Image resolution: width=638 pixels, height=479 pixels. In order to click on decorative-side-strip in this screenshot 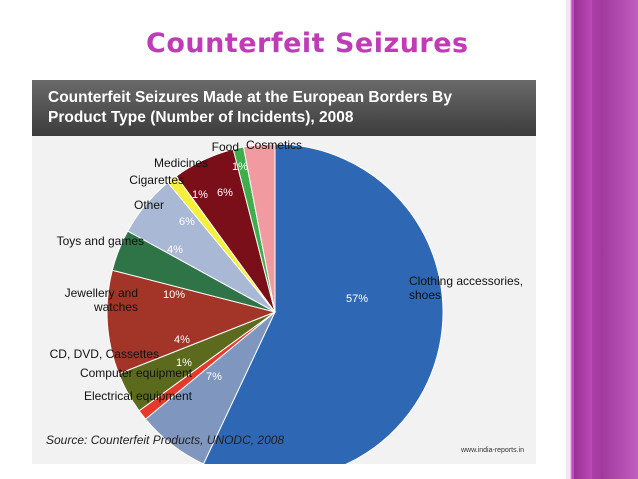, I will do `click(583, 239)`.